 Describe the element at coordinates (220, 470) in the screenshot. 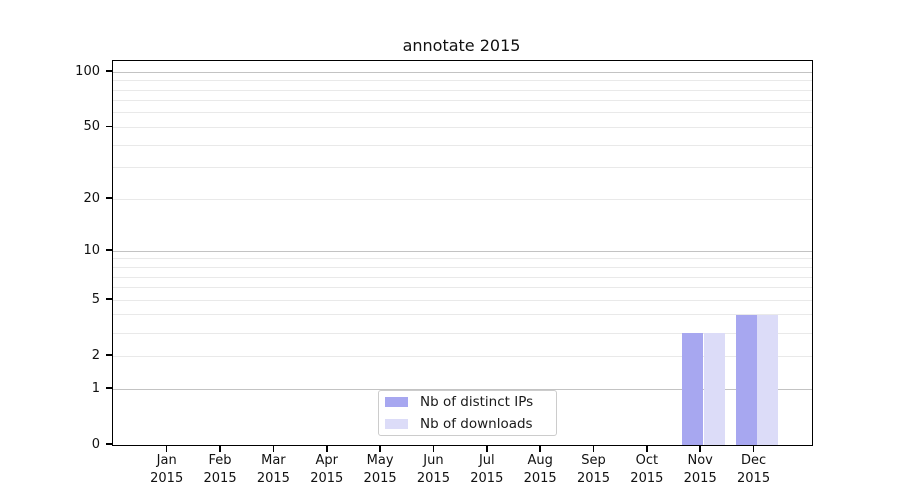

I see `x-tick-label-feb: Feb 2015` at that location.